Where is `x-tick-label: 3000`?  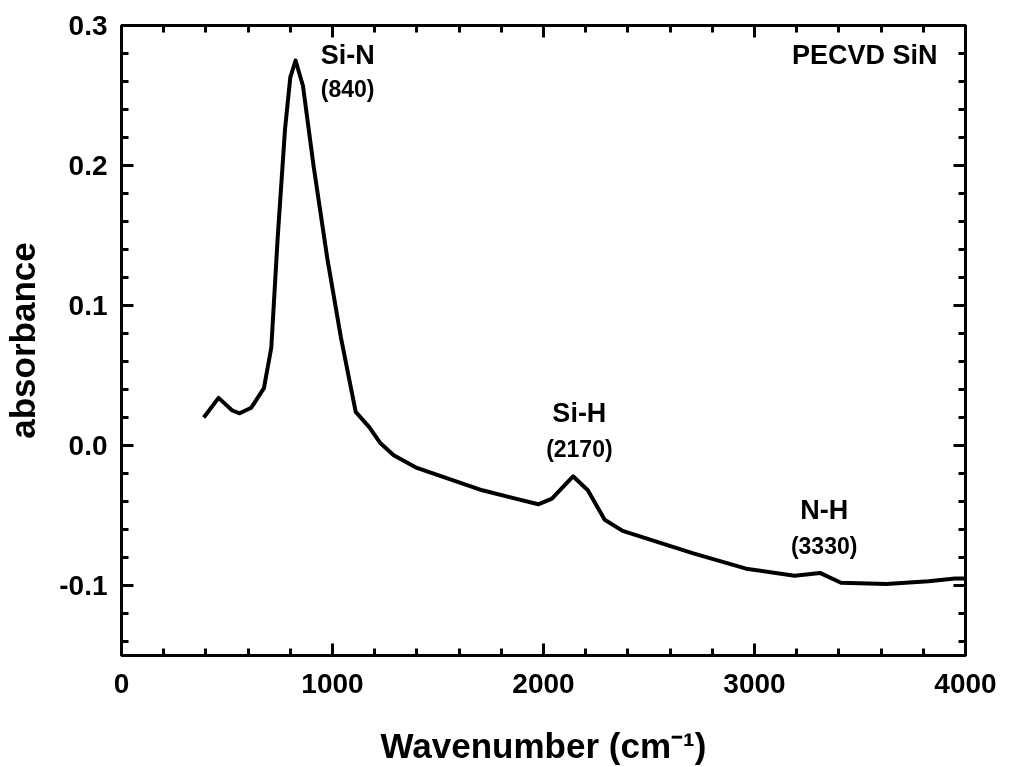 x-tick-label: 3000 is located at coordinates (754, 683).